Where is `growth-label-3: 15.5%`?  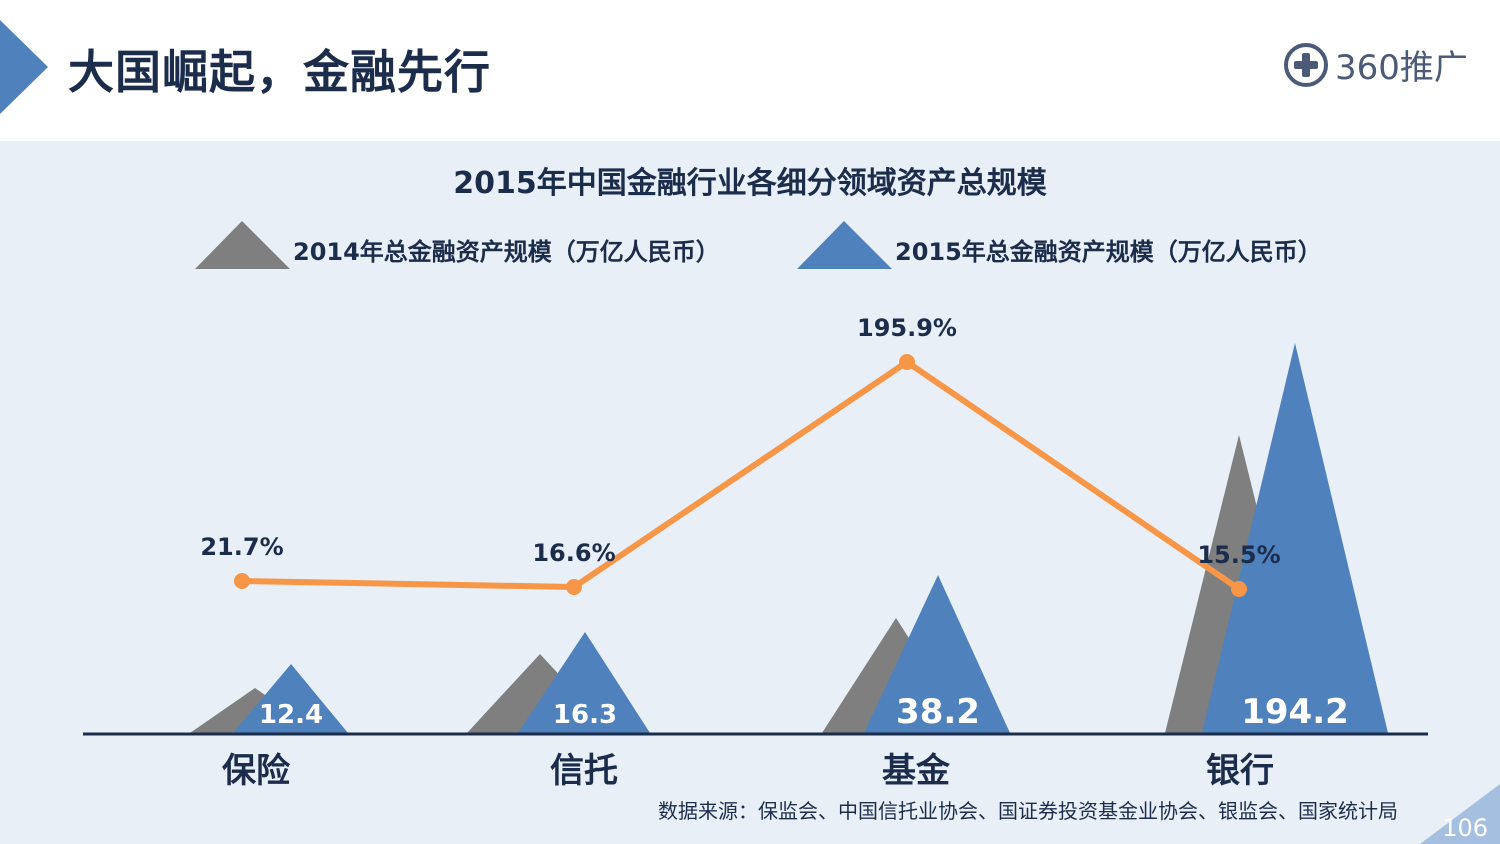
growth-label-3: 15.5% is located at coordinates (1238, 555).